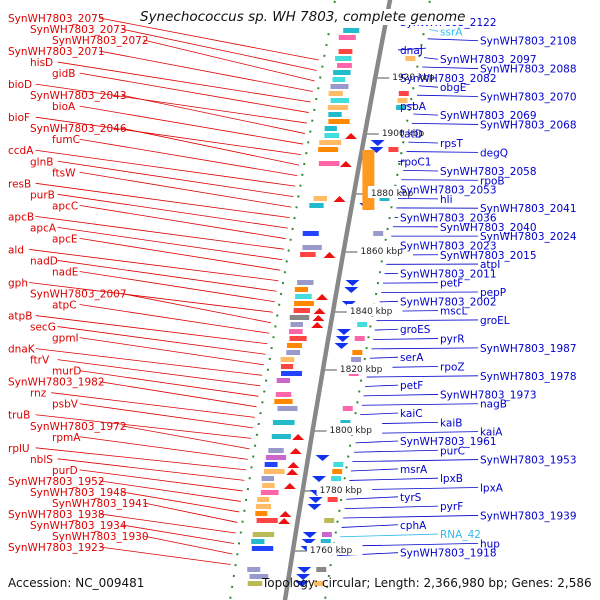 The width and height of the screenshot is (600, 600). What do you see at coordinates (43, 228) in the screenshot?
I see `left-gene-label: apcA` at bounding box center [43, 228].